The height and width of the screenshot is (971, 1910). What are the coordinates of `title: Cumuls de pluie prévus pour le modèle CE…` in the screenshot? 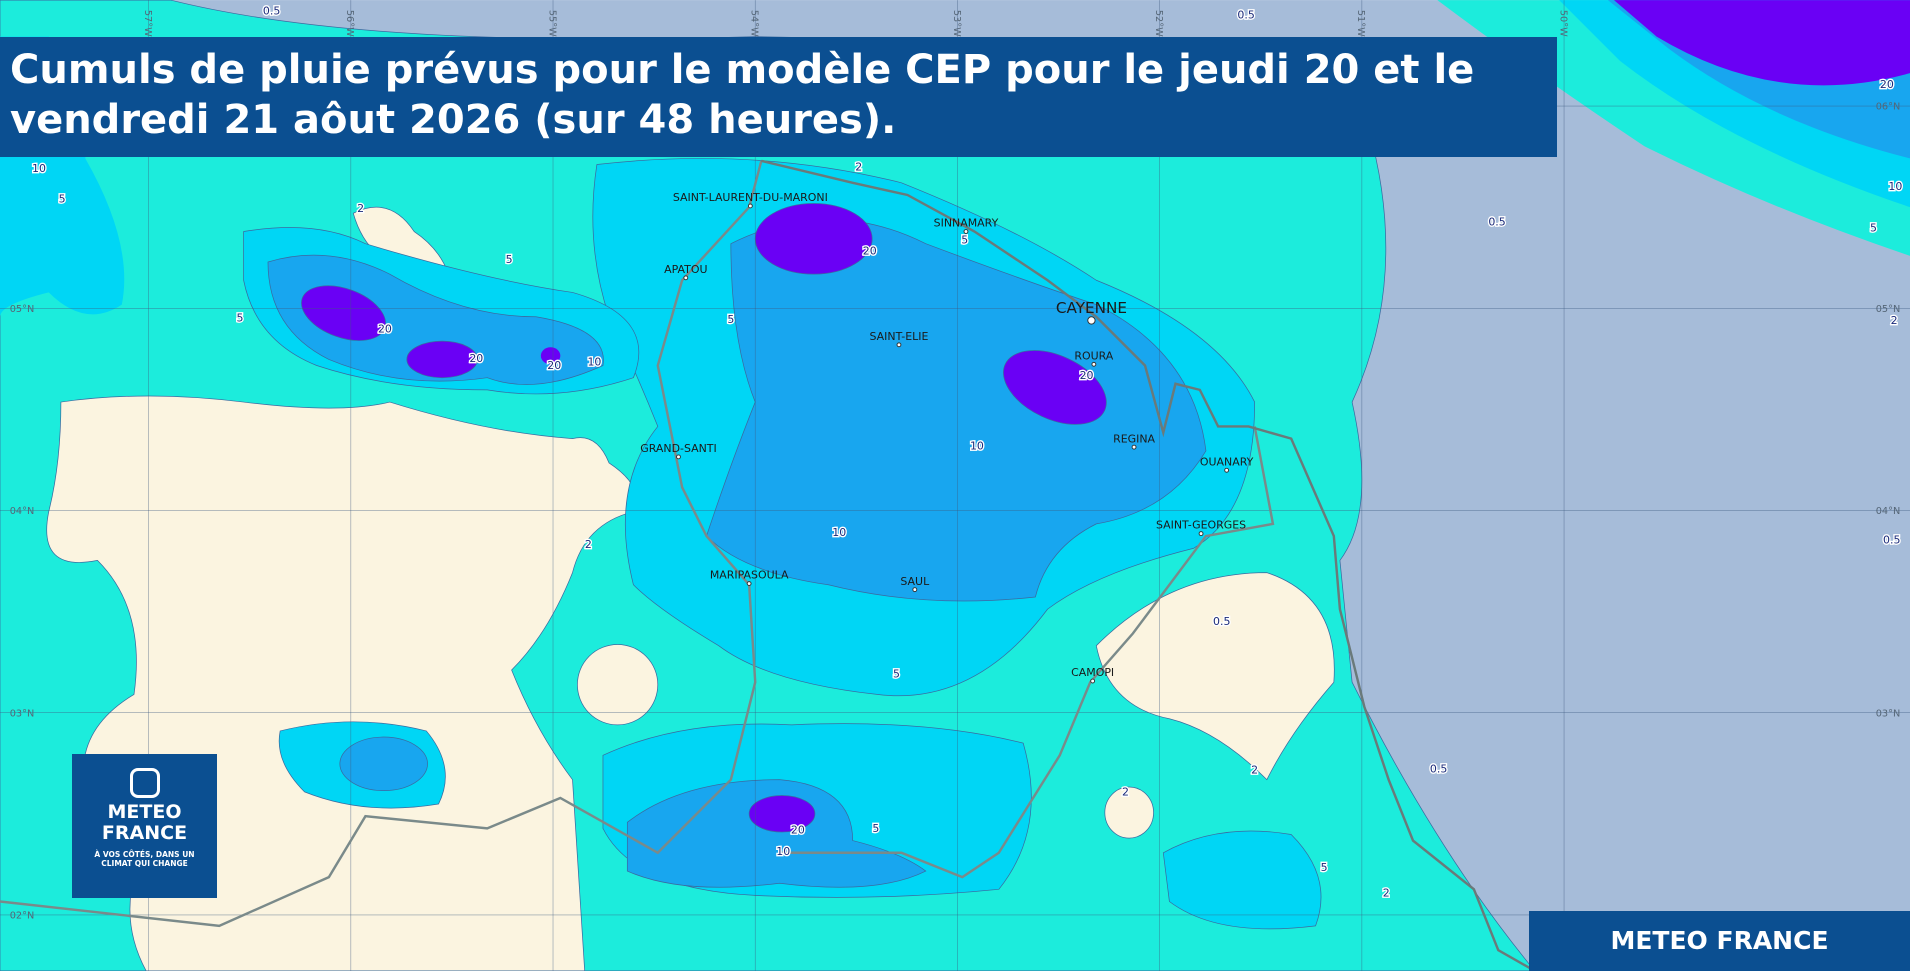 It's located at (778, 97).